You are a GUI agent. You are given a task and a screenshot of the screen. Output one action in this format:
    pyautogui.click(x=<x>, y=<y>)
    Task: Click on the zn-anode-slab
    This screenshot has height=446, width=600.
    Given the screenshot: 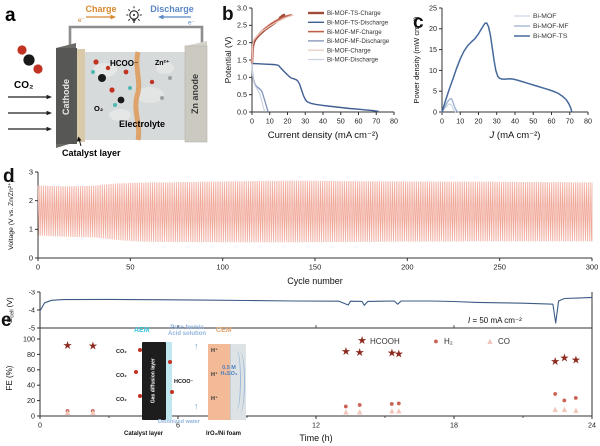 What is the action you would take?
    pyautogui.click(x=196, y=94)
    